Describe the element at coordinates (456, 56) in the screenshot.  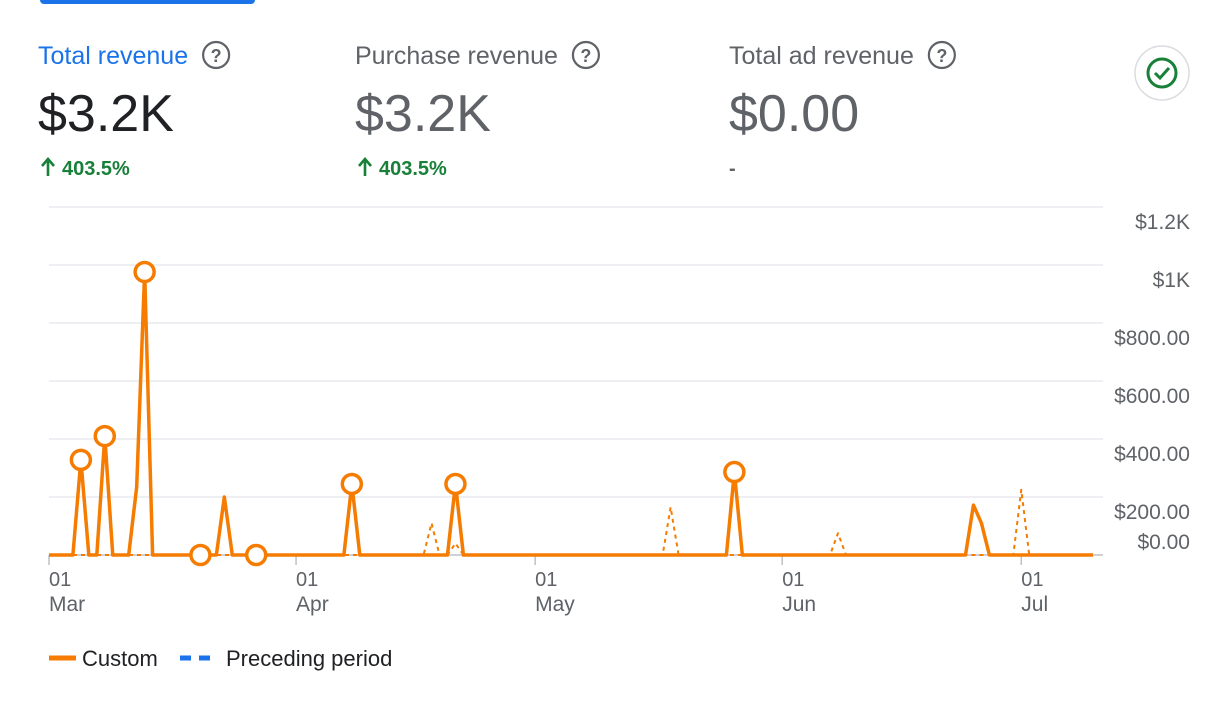
I see `metric-title: Purchase revenue` at that location.